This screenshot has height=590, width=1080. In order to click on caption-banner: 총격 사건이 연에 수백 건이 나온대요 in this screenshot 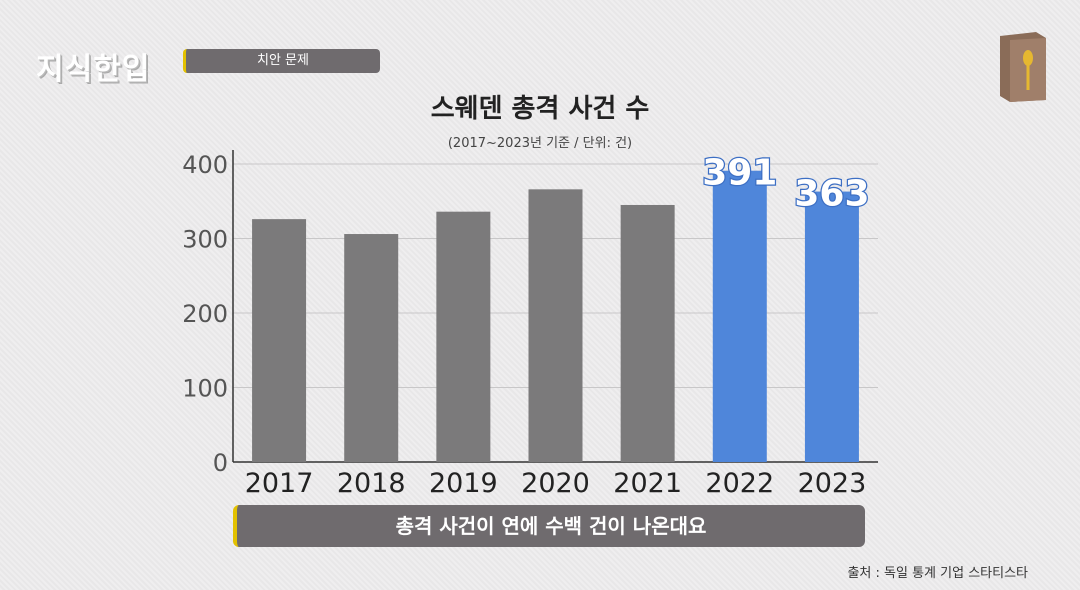, I will do `click(549, 526)`.